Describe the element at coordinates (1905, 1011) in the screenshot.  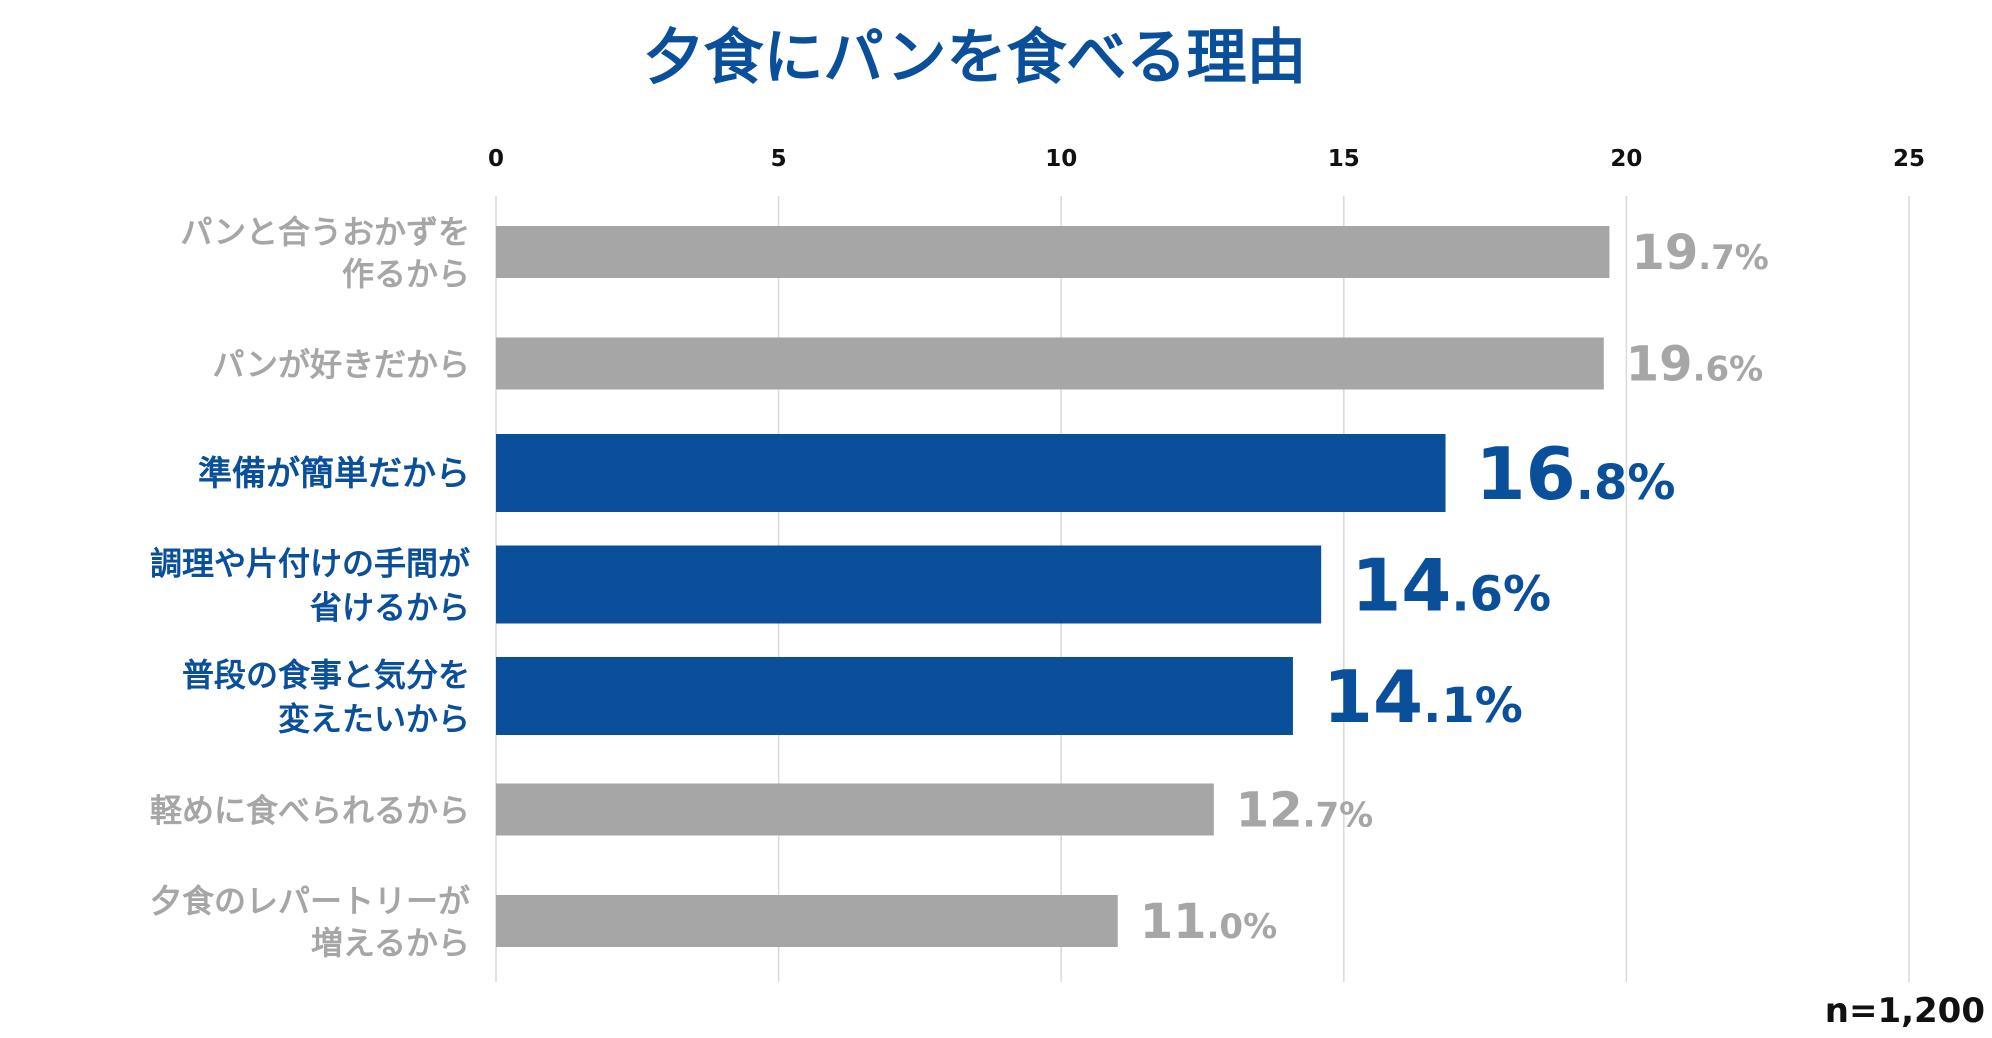
I see `sample-size-note: n=1,200` at that location.